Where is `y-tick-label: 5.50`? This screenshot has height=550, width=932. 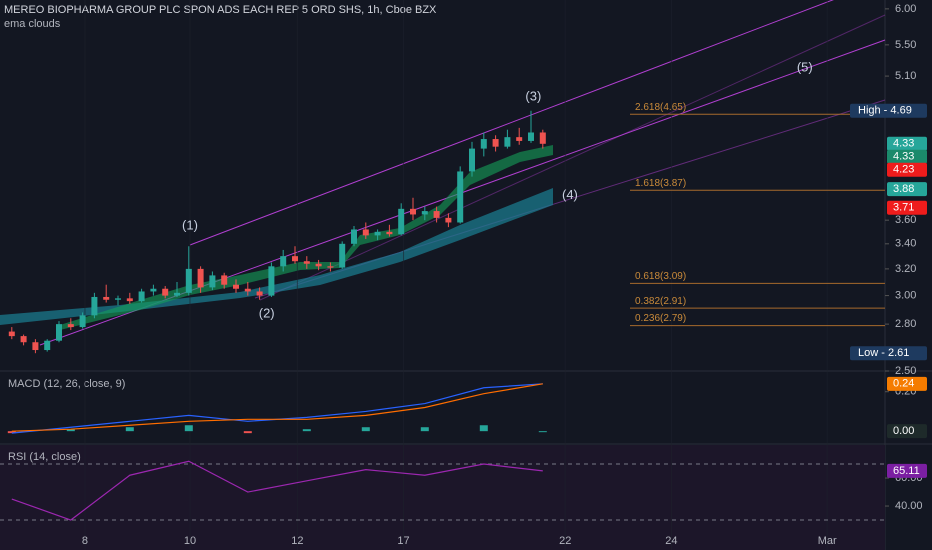
y-tick-label: 5.50 is located at coordinates (905, 45).